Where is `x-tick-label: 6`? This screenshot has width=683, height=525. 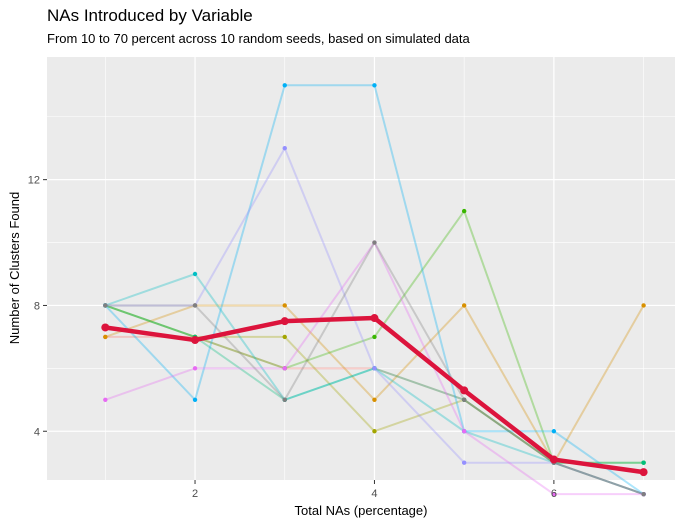 x-tick-label: 6 is located at coordinates (554, 494).